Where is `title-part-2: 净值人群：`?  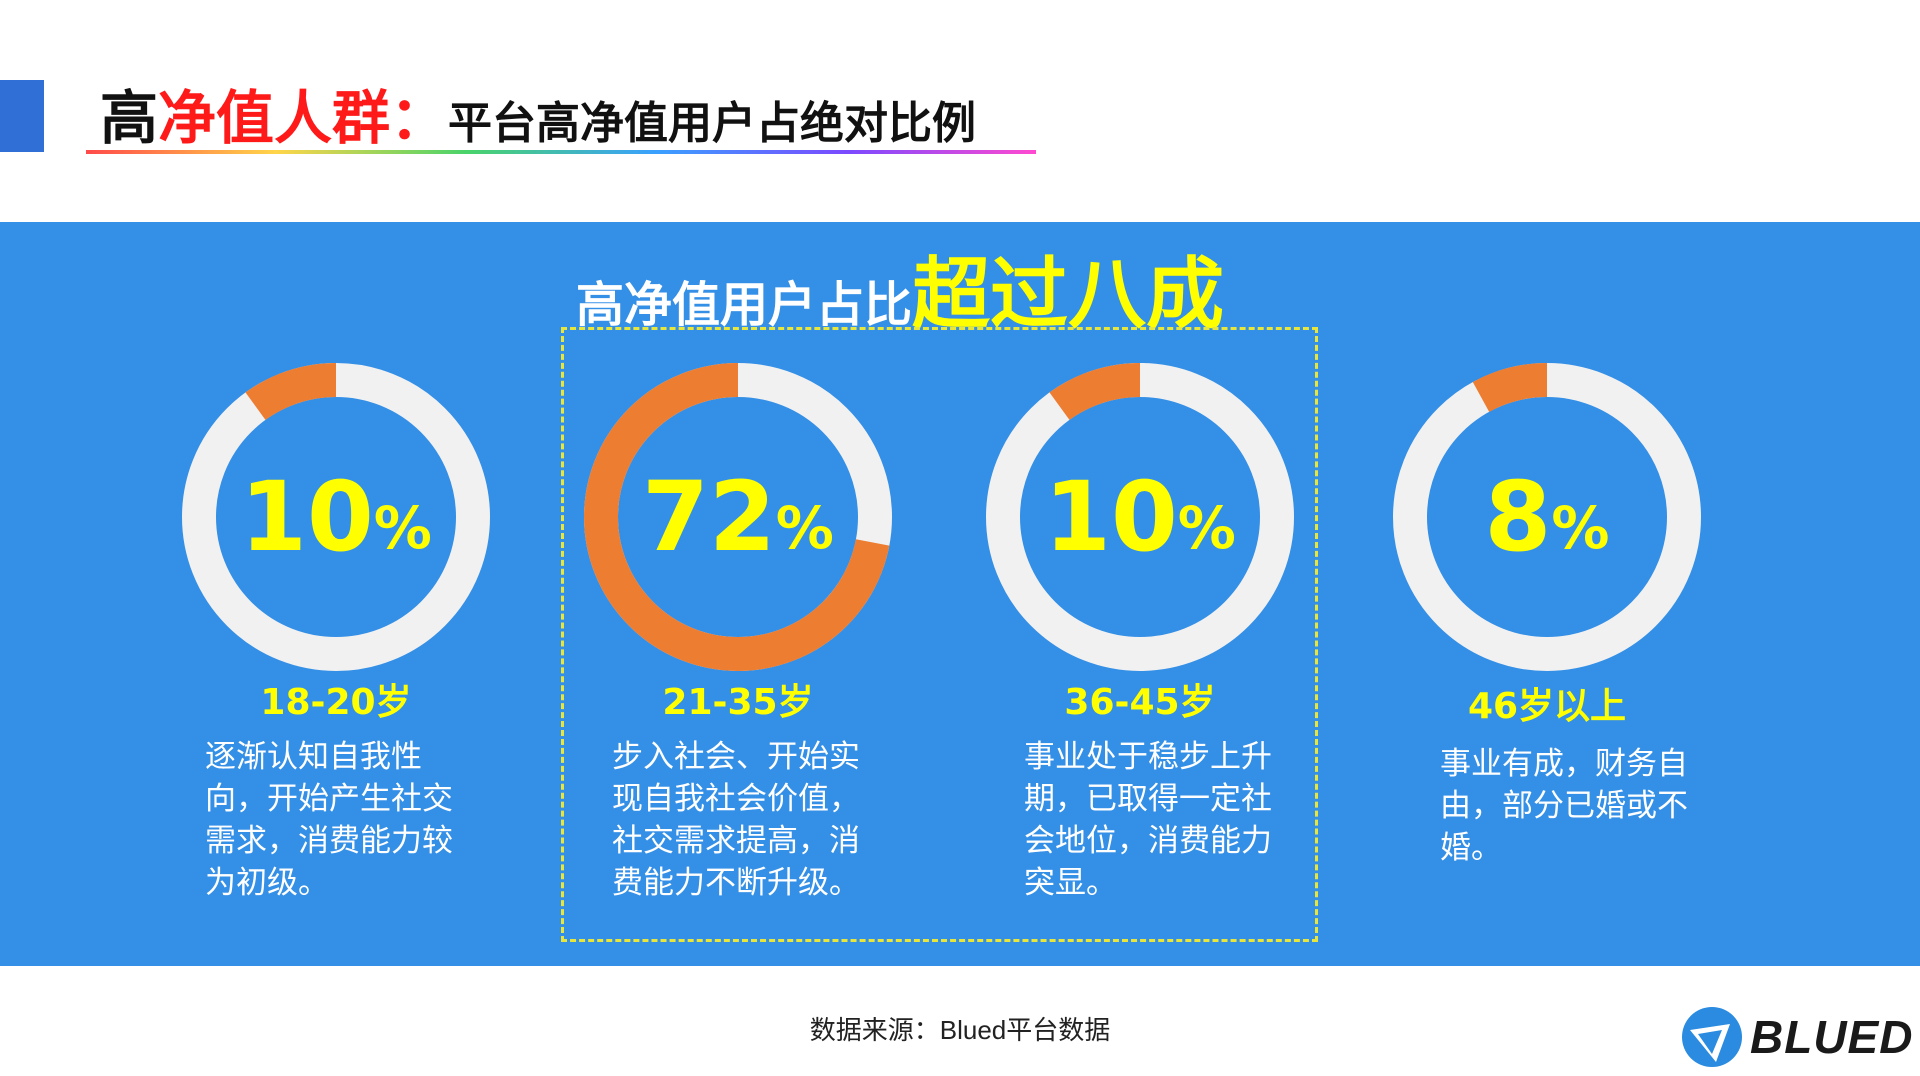 title-part-2: 净值人群： is located at coordinates (303, 118).